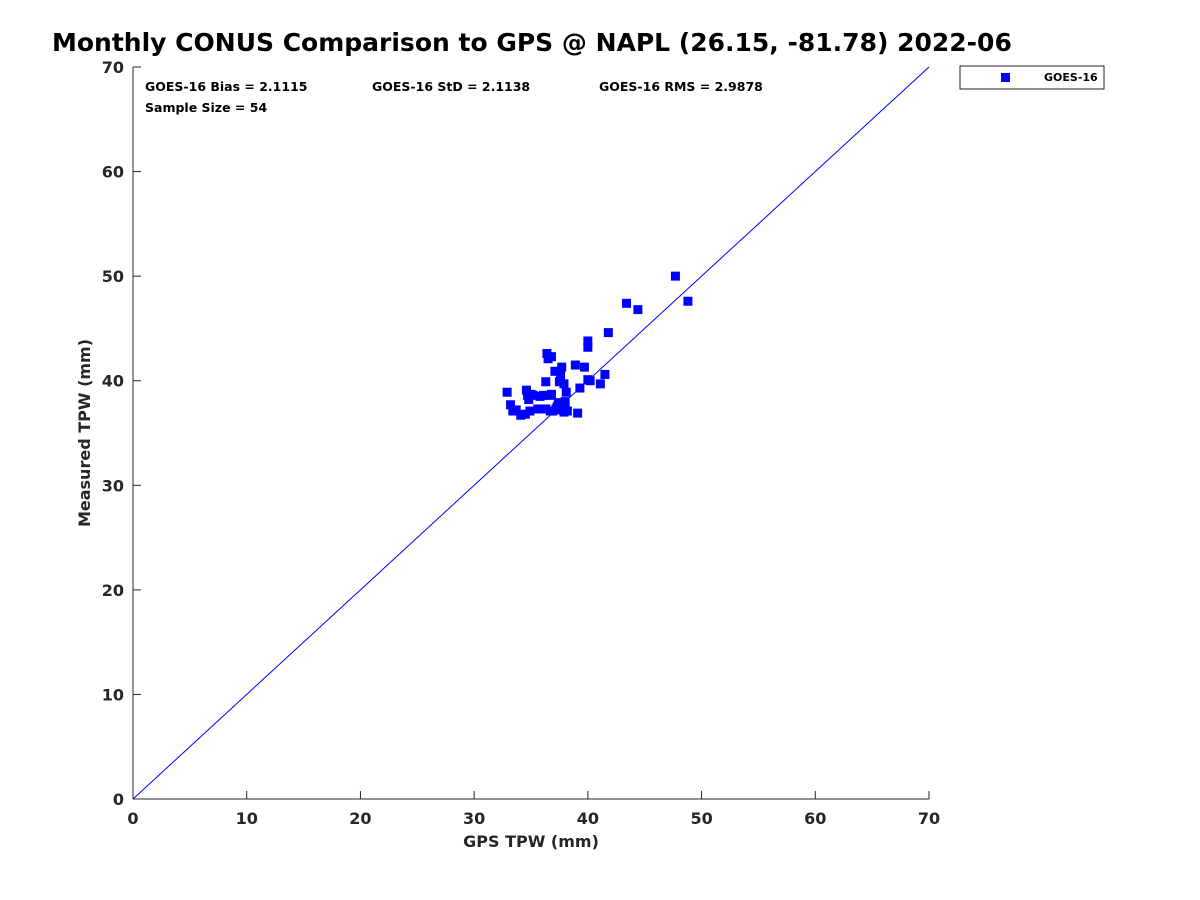 This screenshot has height=900, width=1200. I want to click on stat-sample-size: Sample Size = 54, so click(206, 107).